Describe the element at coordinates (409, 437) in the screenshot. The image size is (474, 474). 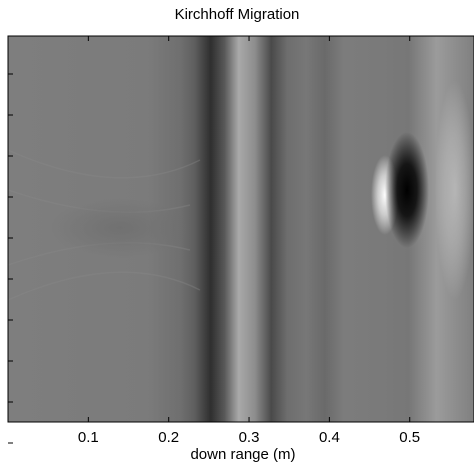
I see `x-tick-label: 0.5` at that location.